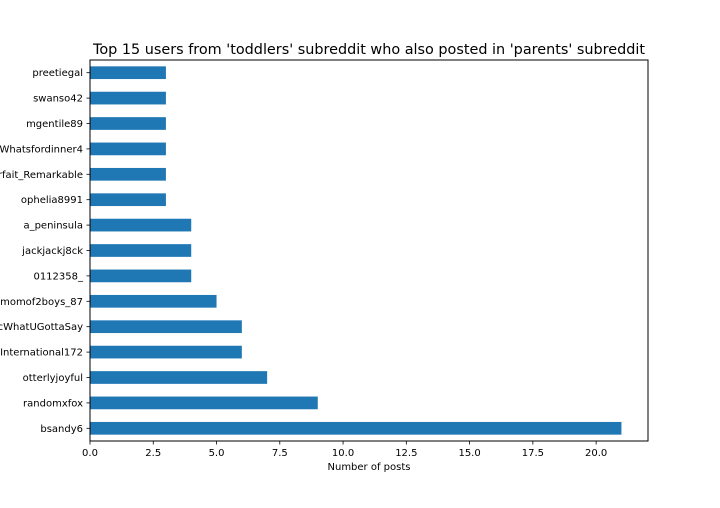 The width and height of the screenshot is (720, 508). I want to click on bar-0112358_, so click(141, 276).